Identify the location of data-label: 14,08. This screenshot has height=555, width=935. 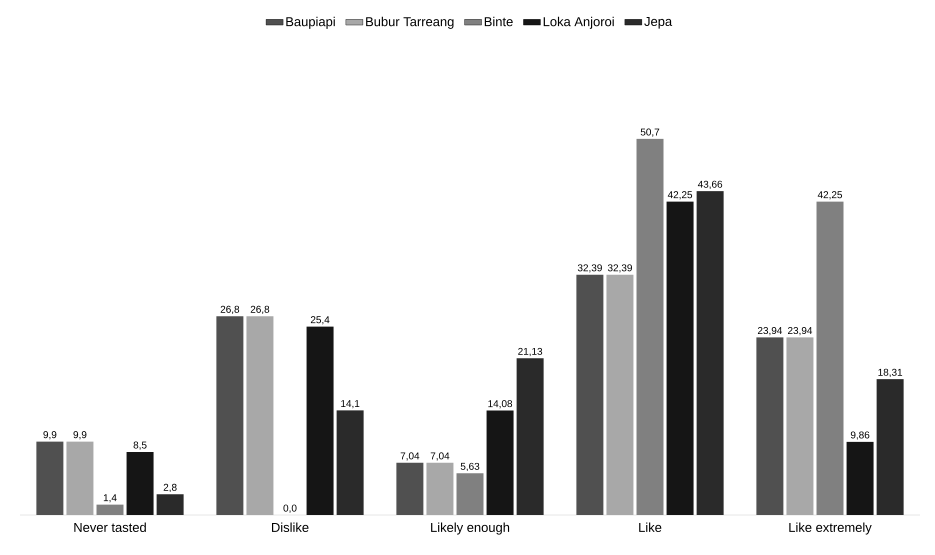
(500, 404).